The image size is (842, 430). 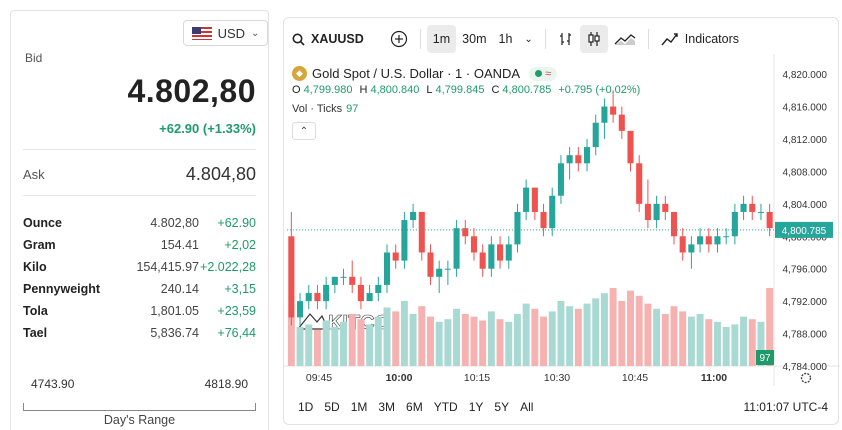 I want to click on unit-name: Pennyweight, so click(x=62, y=289).